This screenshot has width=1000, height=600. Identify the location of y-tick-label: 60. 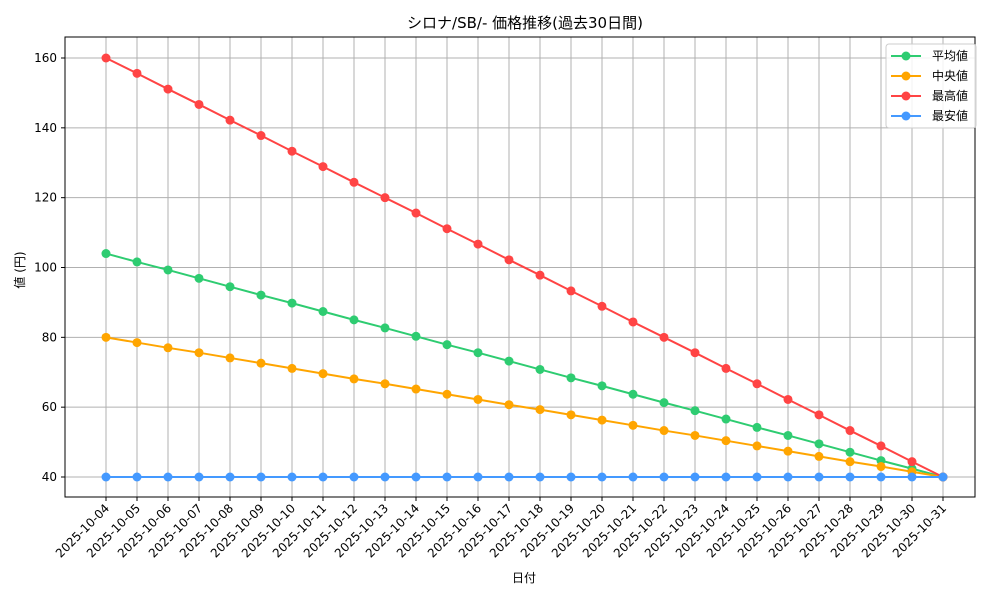
(49, 407).